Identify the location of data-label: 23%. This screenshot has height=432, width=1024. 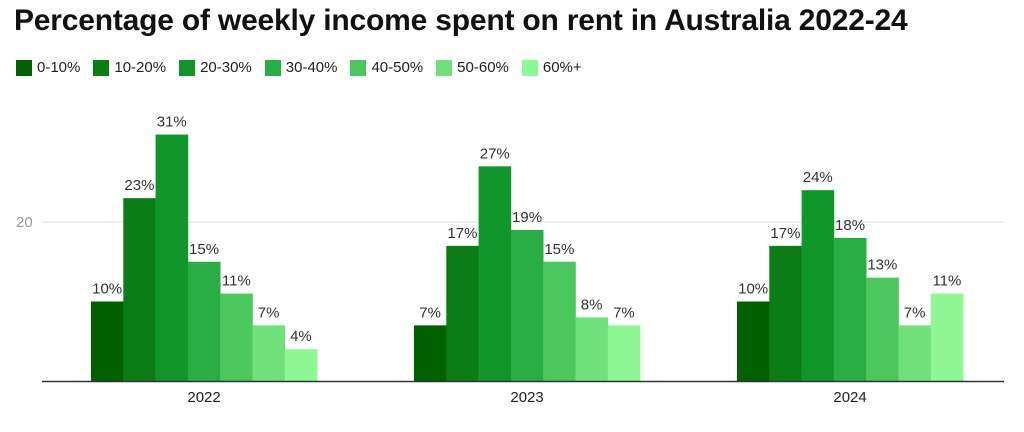
(139, 185).